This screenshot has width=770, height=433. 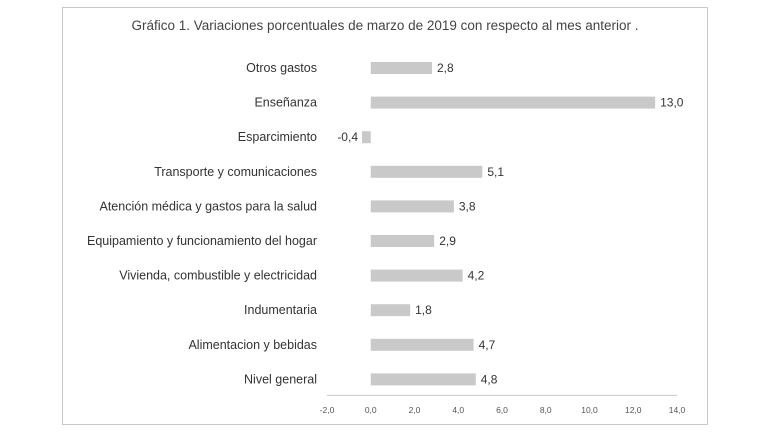 I want to click on data-label: 4,8, so click(x=489, y=379).